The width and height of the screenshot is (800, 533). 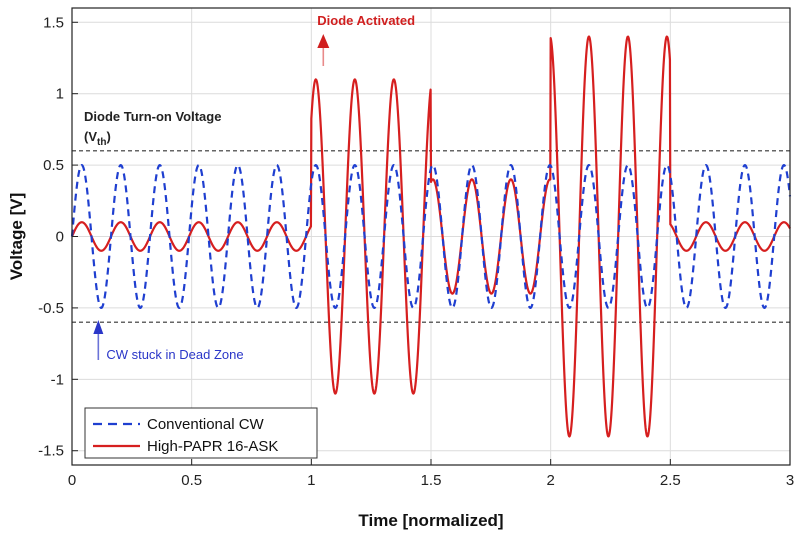 What do you see at coordinates (51, 451) in the screenshot?
I see `y-tick-label-0: -1.5` at bounding box center [51, 451].